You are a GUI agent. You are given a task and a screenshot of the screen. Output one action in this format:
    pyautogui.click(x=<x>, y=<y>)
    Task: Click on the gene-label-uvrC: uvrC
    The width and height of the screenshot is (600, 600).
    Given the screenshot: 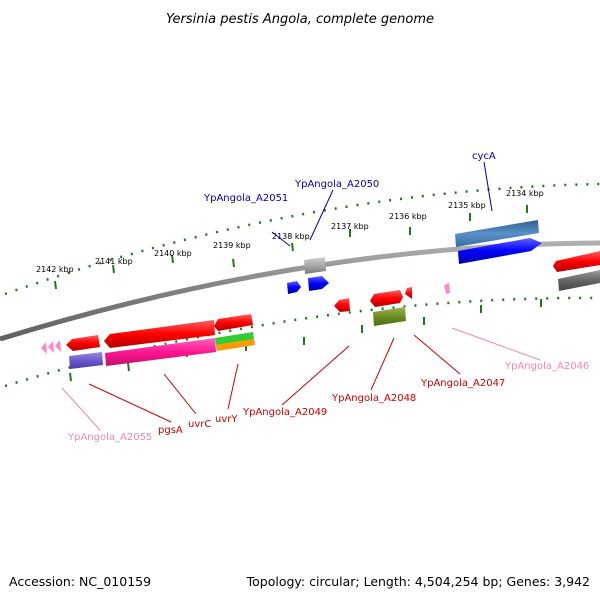 What is the action you would take?
    pyautogui.click(x=199, y=424)
    